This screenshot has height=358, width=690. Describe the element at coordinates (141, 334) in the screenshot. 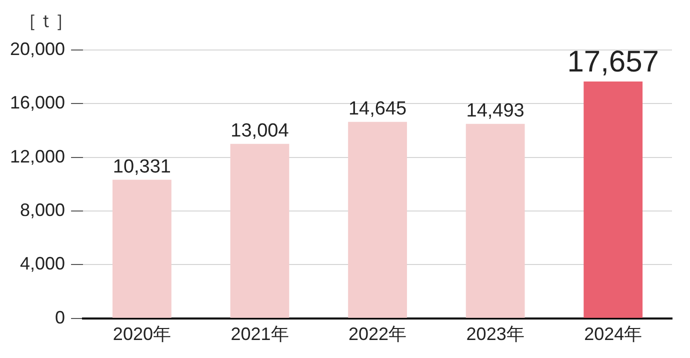

I see `x-tick-label: 2020年` at that location.